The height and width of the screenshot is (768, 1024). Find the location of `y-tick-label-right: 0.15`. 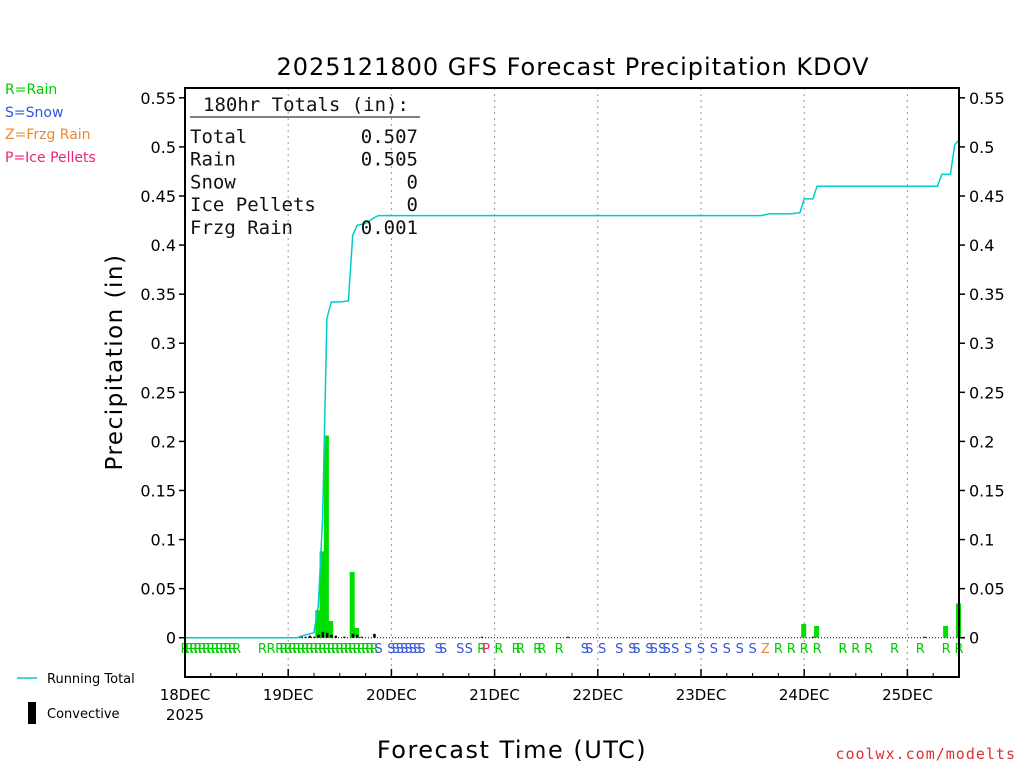

y-tick-label-right: 0.15 is located at coordinates (987, 490).